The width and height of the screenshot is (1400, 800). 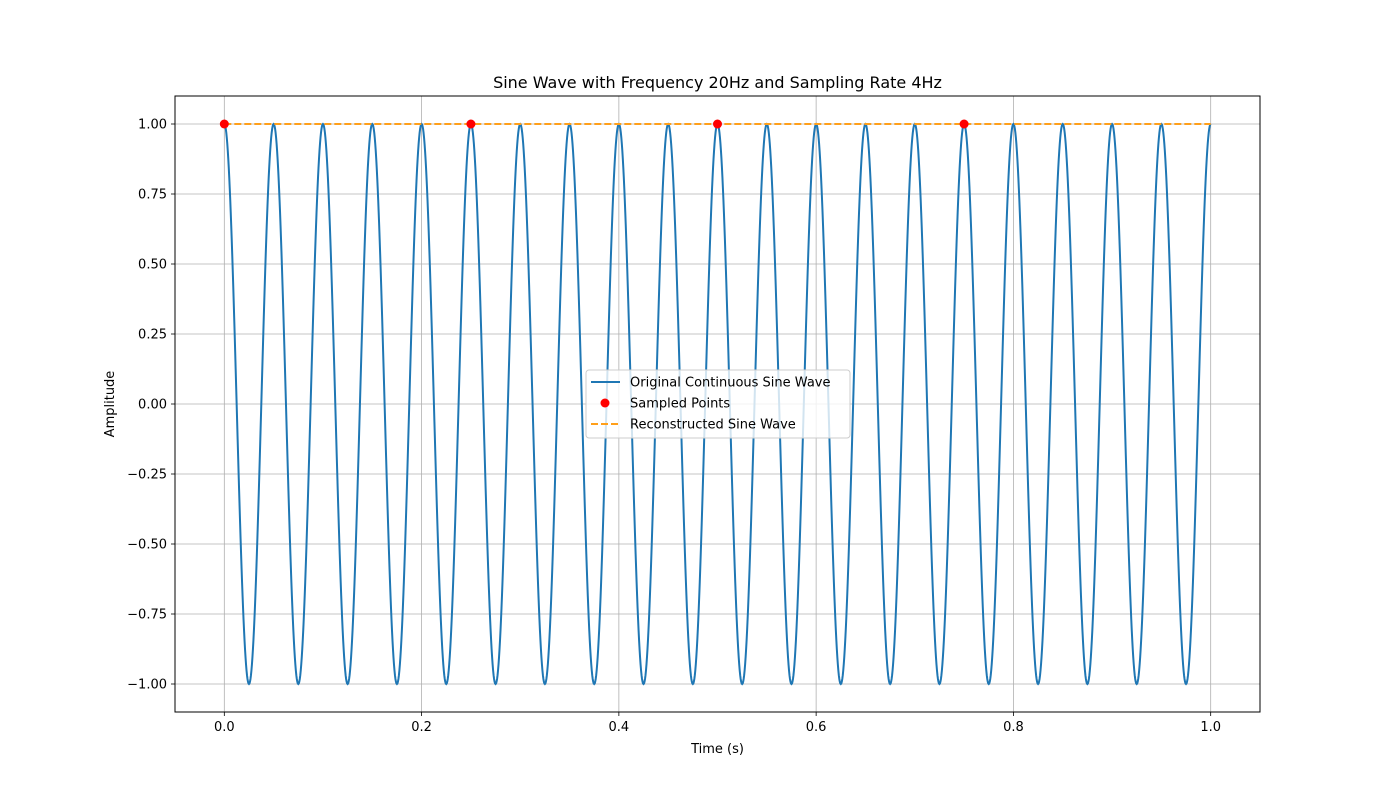 I want to click on x-tick-label: 0.8, so click(x=1013, y=727).